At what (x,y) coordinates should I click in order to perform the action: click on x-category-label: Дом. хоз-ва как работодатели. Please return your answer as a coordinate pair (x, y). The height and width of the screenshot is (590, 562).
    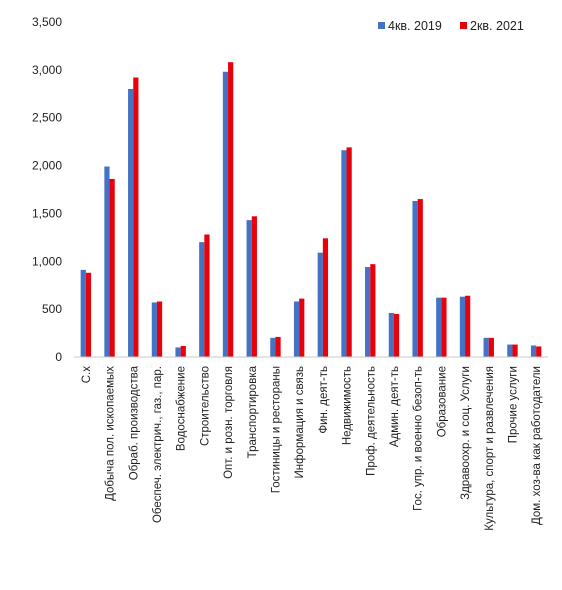
    Looking at the image, I should click on (537, 445).